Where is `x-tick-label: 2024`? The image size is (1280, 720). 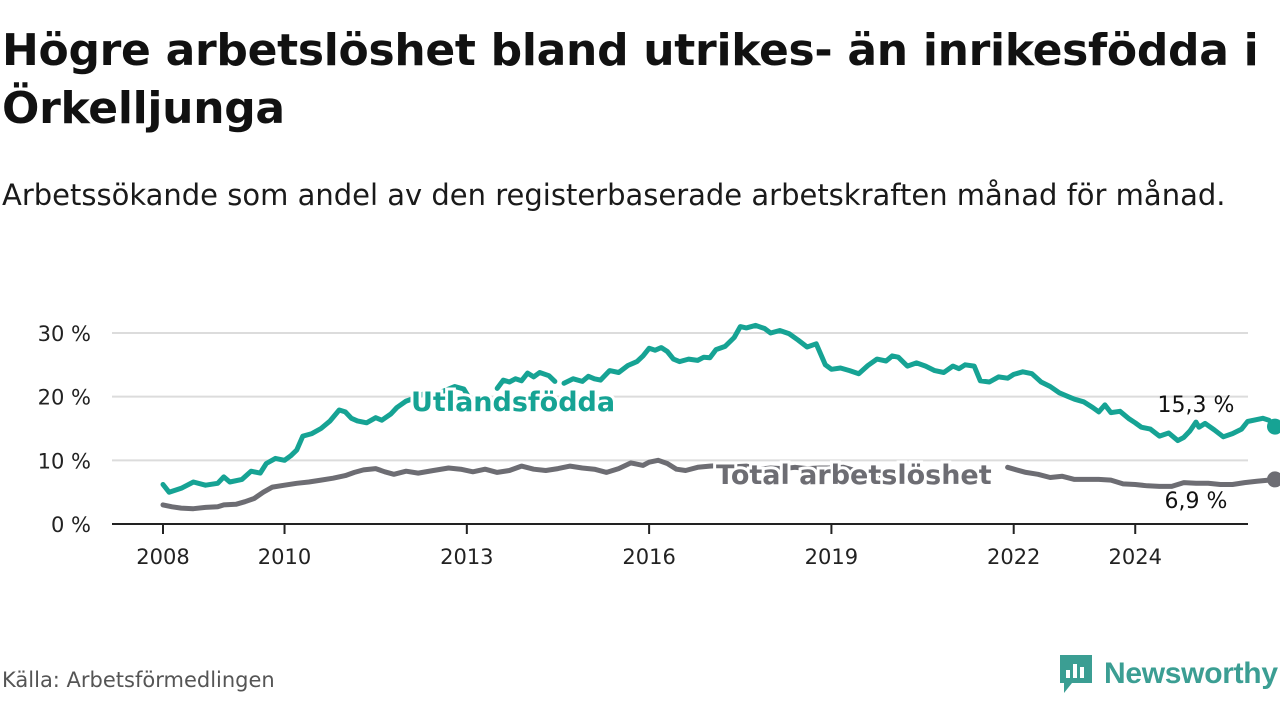 x-tick-label: 2024 is located at coordinates (1135, 557).